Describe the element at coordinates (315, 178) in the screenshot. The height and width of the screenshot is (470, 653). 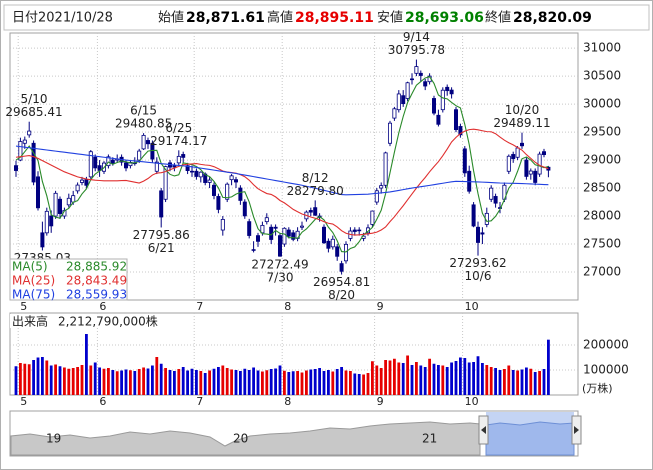
I see `annotation-date: 8/12` at that location.